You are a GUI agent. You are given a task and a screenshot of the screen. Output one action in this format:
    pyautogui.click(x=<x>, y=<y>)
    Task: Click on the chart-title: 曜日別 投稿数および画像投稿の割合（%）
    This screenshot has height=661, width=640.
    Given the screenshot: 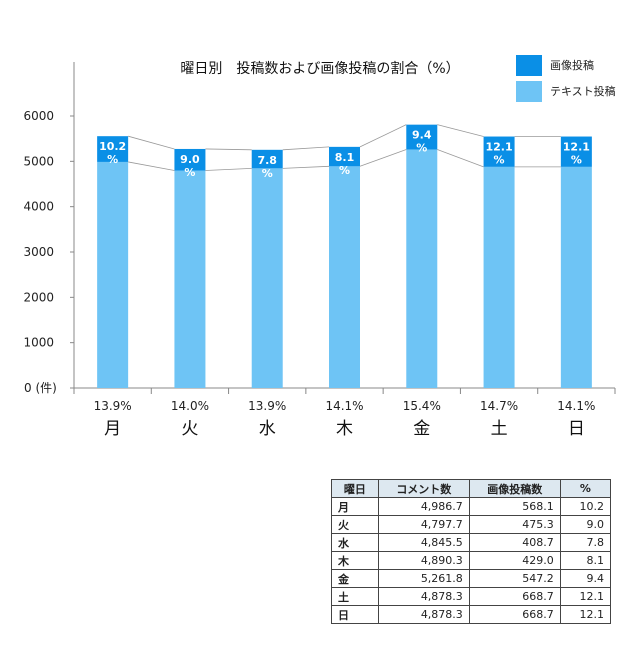 What is the action you would take?
    pyautogui.click(x=320, y=69)
    